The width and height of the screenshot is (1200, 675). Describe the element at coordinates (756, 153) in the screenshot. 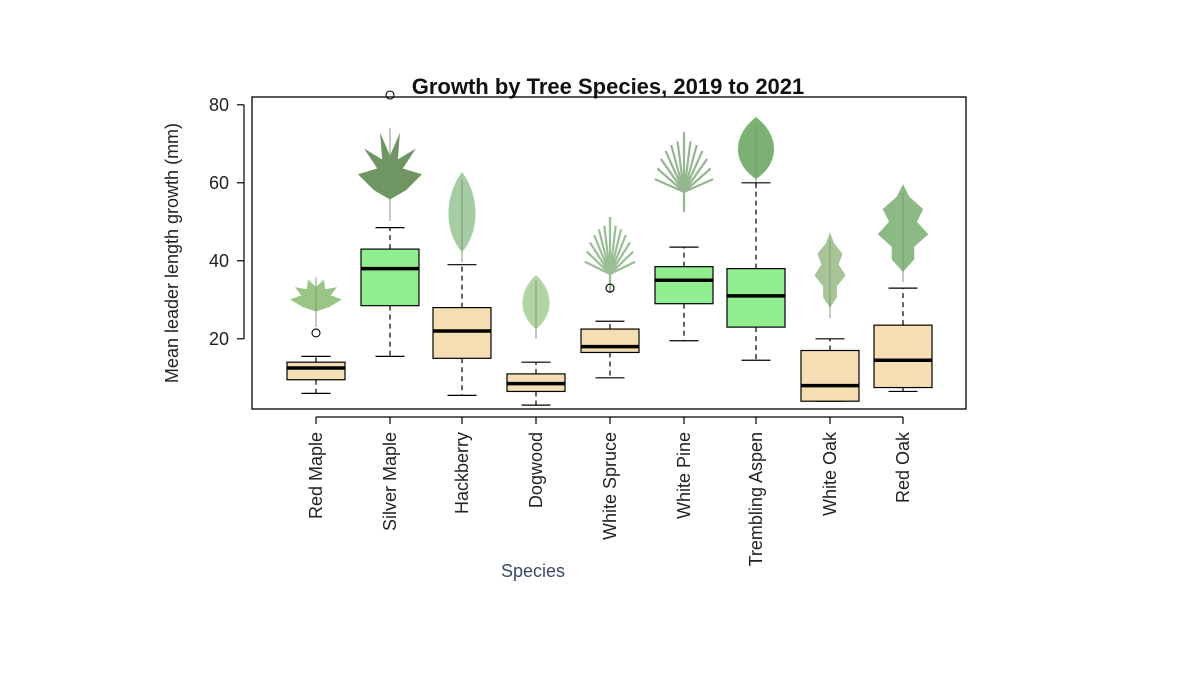

I see `aspen-leaf-icon` at that location.